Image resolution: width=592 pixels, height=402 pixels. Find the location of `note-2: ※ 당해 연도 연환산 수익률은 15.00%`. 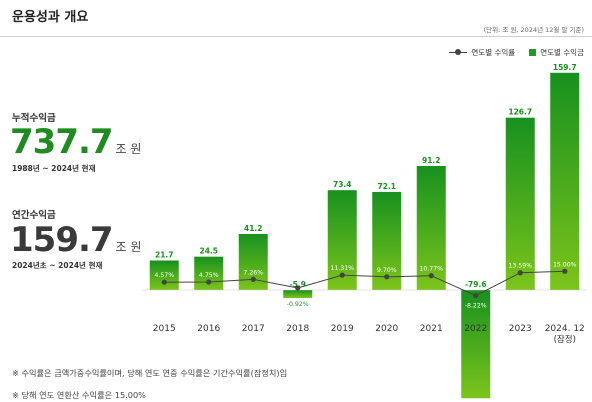

note-2: ※ 당해 연도 연환산 수익률은 15.00% is located at coordinates (79, 395).